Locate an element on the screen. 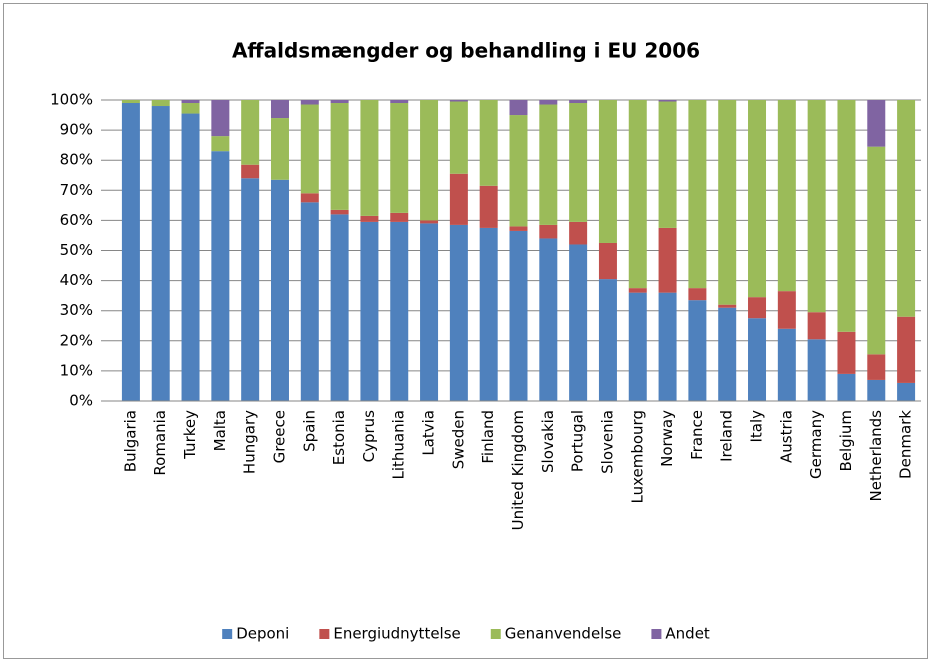  x-tick-label: Cyprus is located at coordinates (369, 436).